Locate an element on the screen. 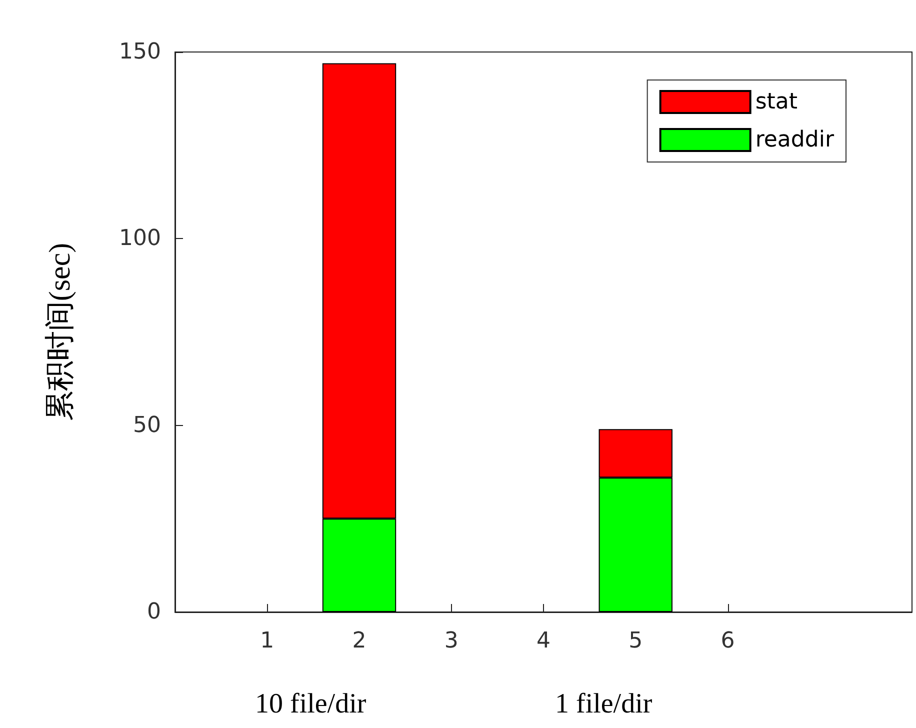 Image resolution: width=916 pixels, height=728 pixels. y-tick-label: 0 is located at coordinates (154, 612).